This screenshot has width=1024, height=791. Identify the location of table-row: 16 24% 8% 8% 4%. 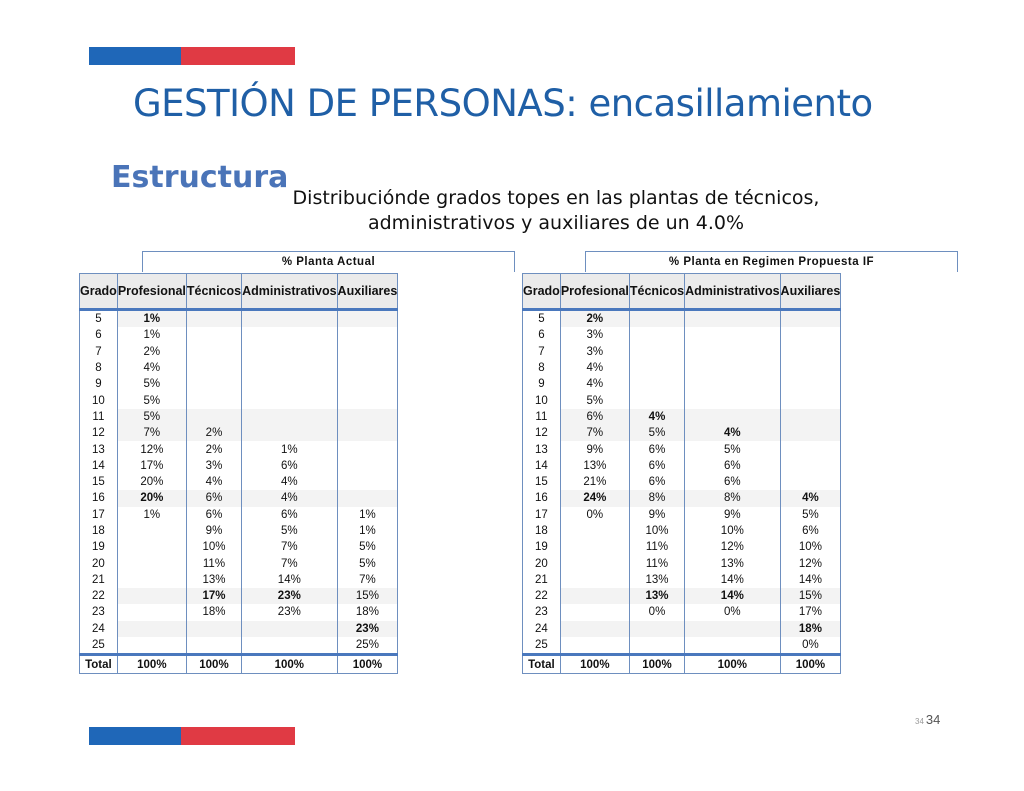
(682, 498).